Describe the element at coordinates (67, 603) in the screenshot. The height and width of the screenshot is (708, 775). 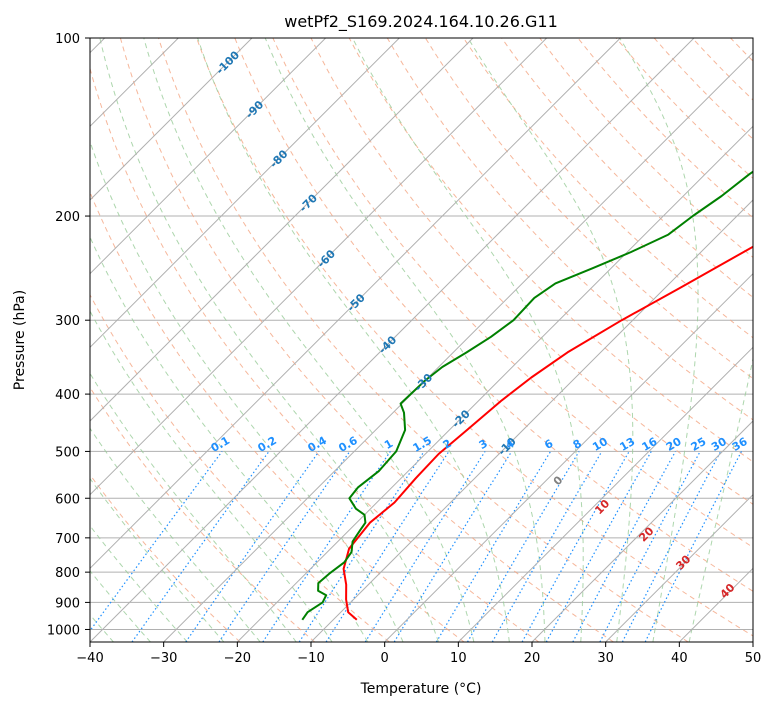
I see `y-tick-label: 900` at that location.